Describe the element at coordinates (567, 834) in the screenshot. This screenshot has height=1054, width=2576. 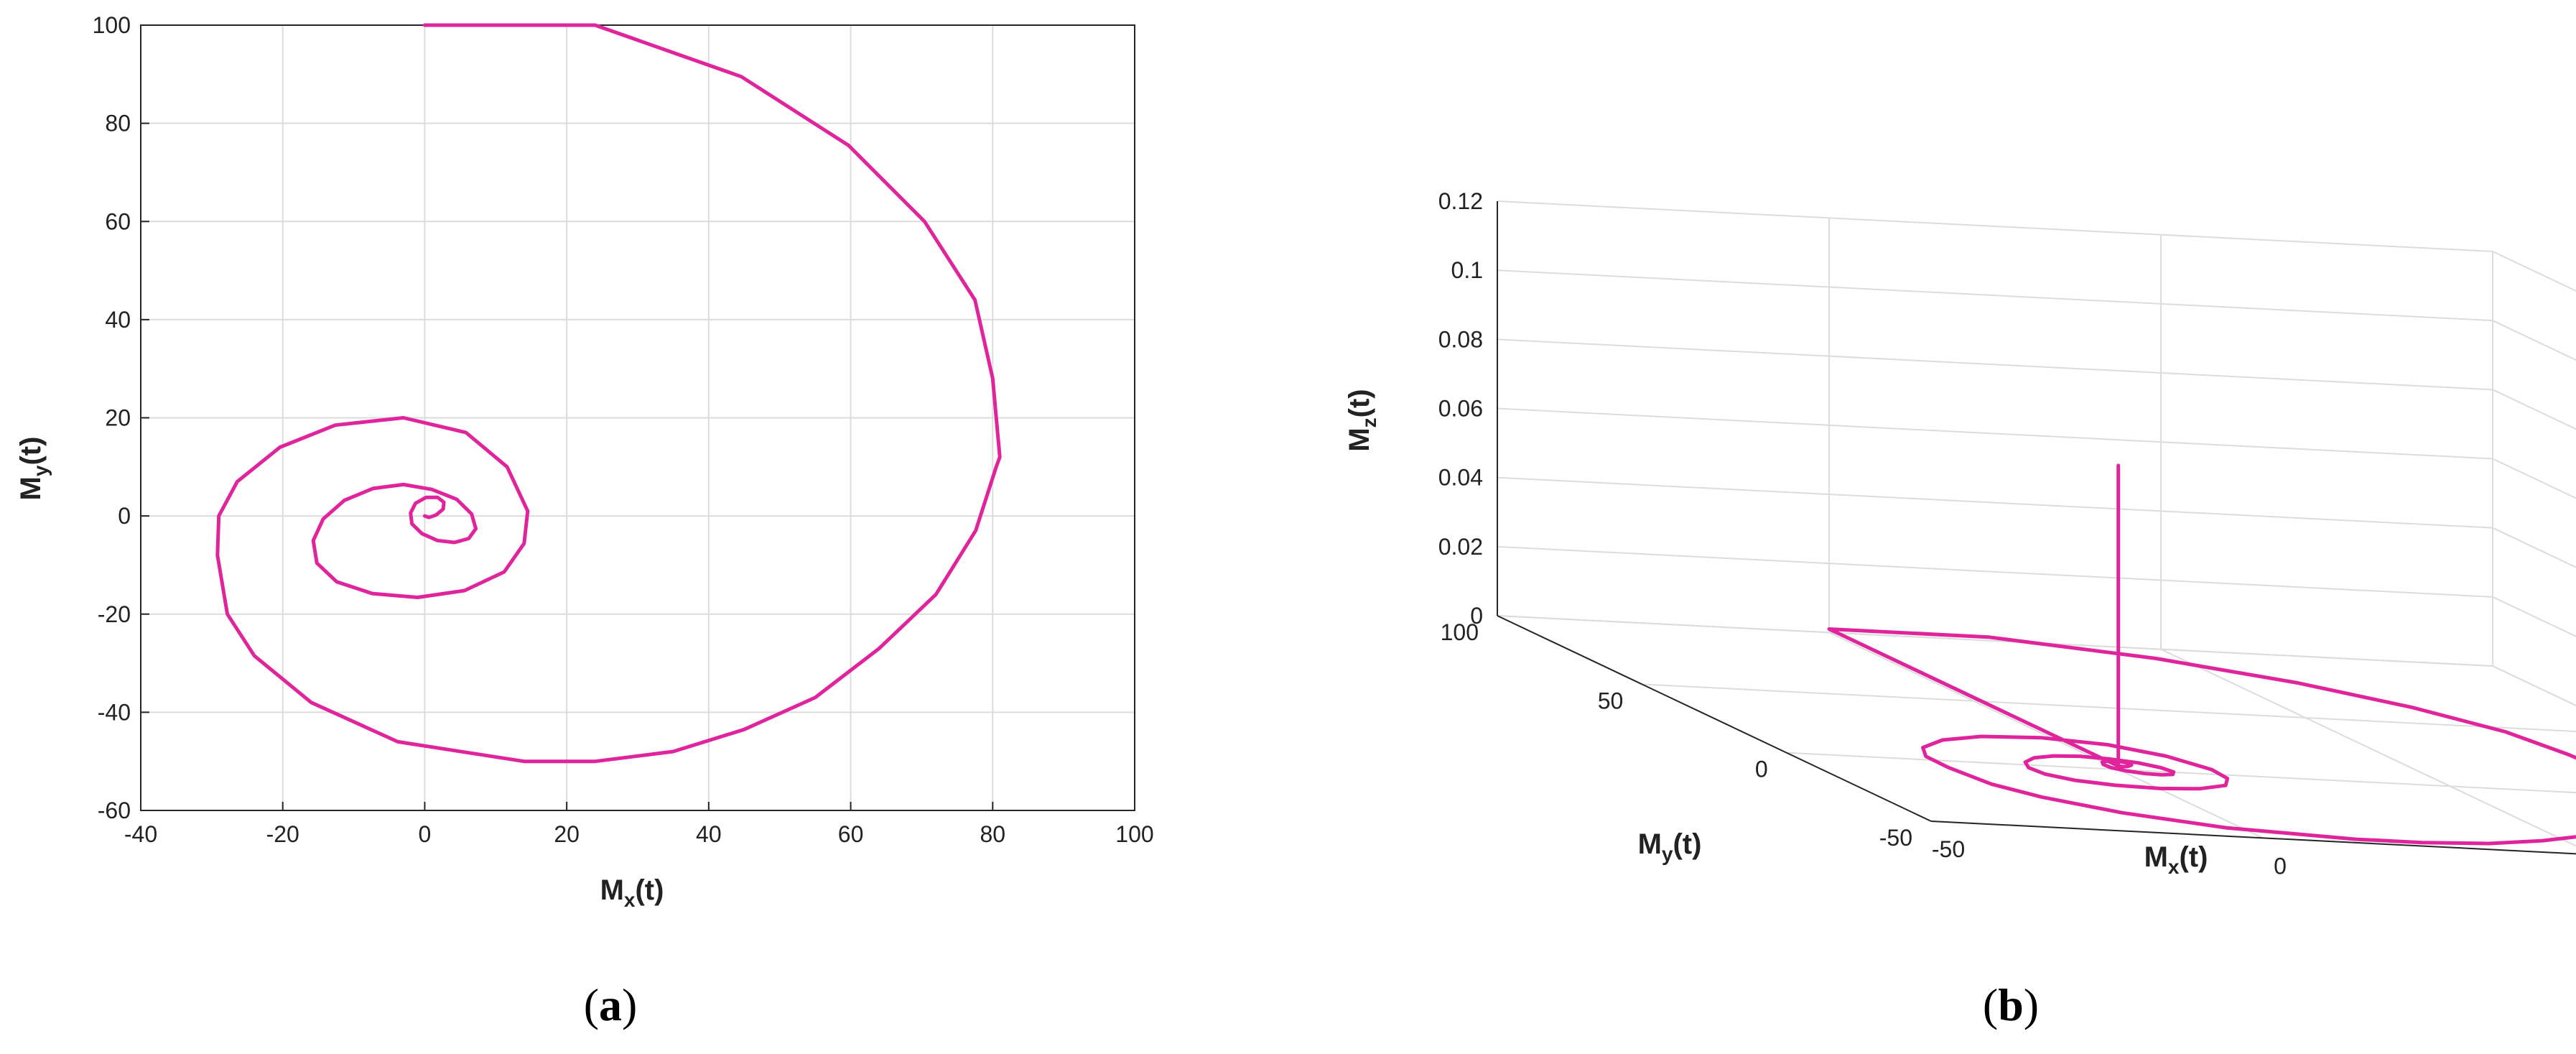
I see `chart-a-x-tick-label: 20` at that location.